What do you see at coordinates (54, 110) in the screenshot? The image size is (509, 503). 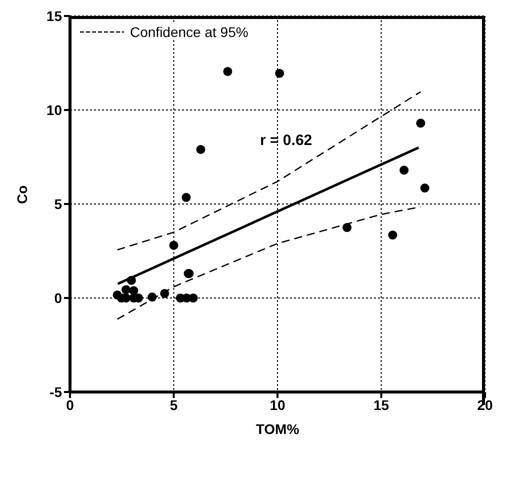 I see `y-tick-label: 10` at bounding box center [54, 110].